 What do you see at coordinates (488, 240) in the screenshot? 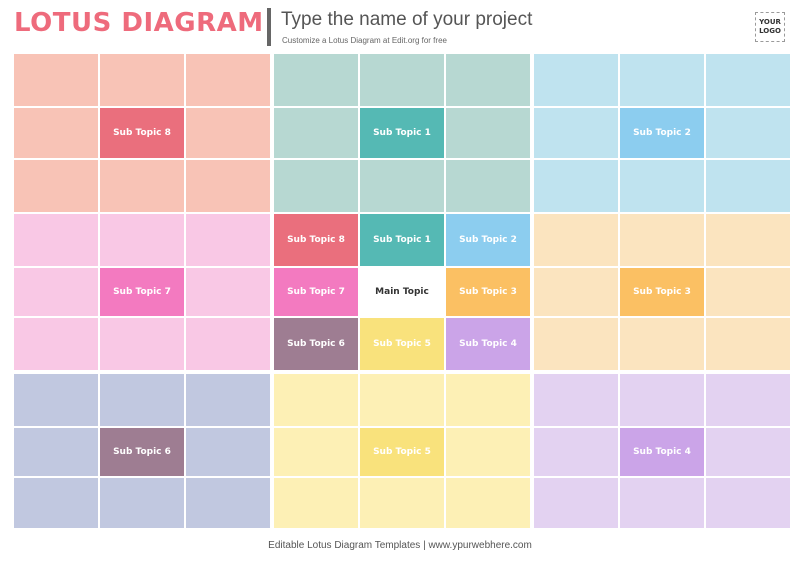
I see `center-subtopic: Sub Topic 2` at bounding box center [488, 240].